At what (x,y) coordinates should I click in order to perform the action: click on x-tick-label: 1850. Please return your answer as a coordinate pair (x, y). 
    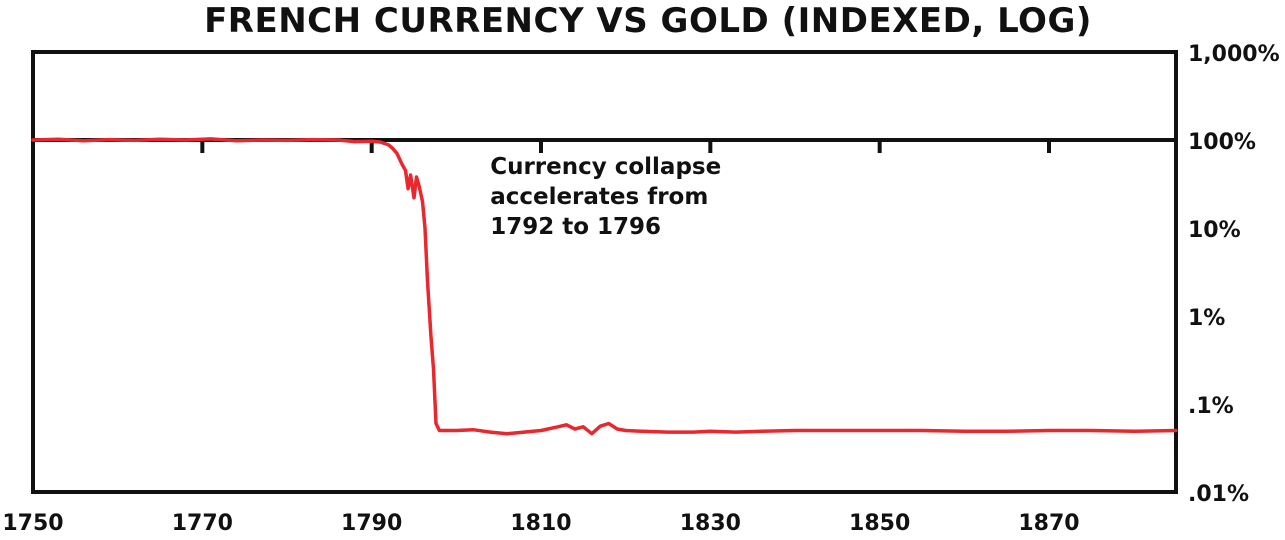
    Looking at the image, I should click on (879, 523).